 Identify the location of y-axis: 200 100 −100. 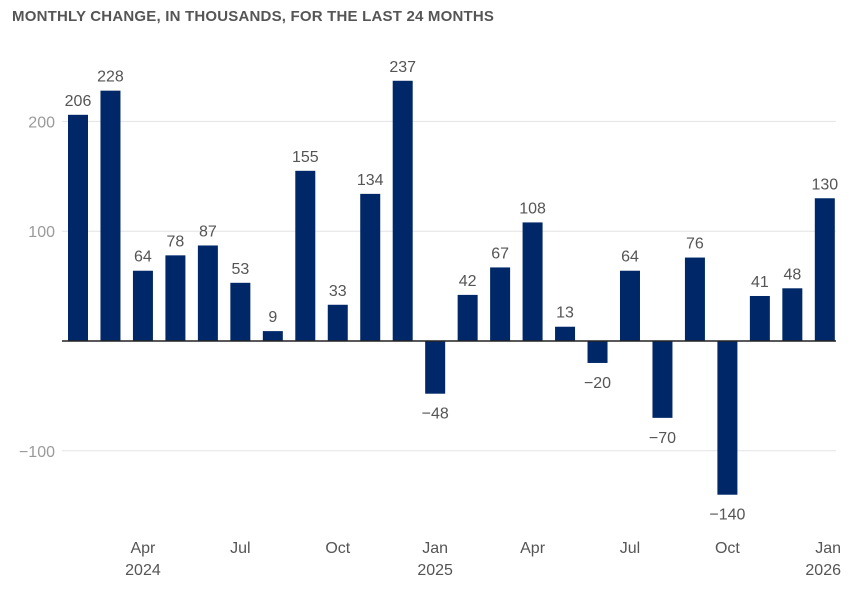
(37, 287).